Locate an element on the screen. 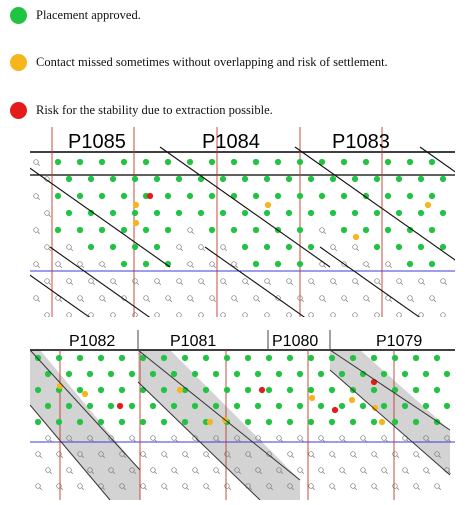  panel-label-p1083: P1083 is located at coordinates (361, 142).